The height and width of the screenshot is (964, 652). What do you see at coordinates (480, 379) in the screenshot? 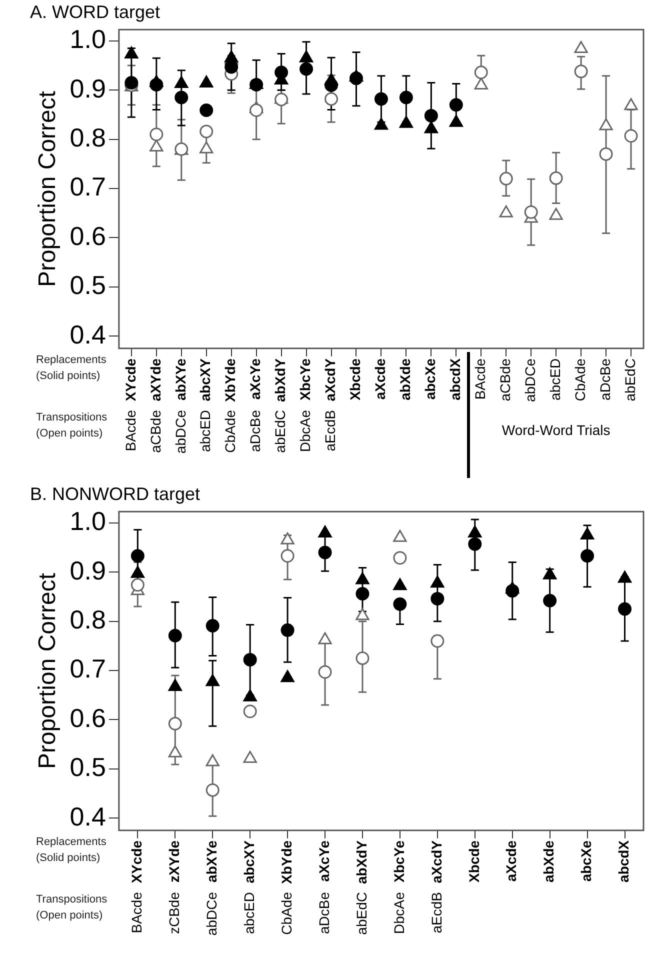
I see `x-tick-label: BAcde` at bounding box center [480, 379].